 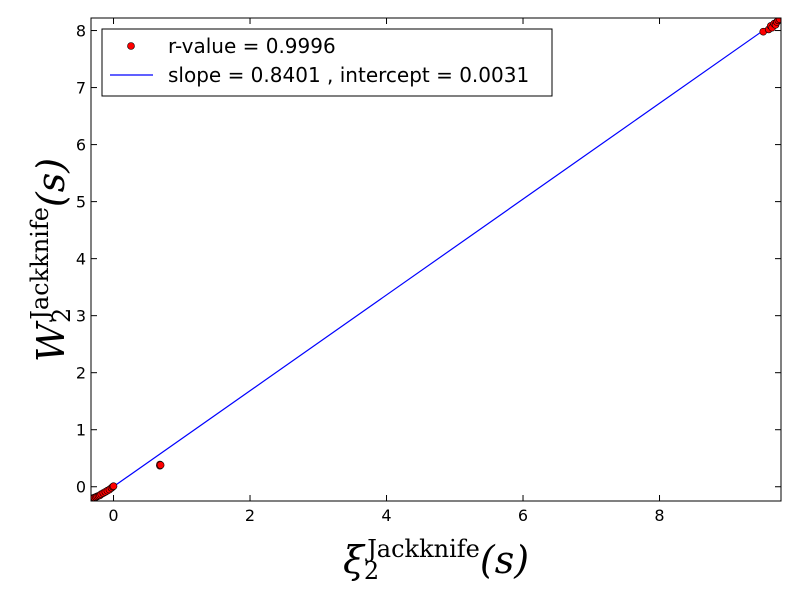 I want to click on y-axis-label-arg: (s), so click(x=51, y=182).